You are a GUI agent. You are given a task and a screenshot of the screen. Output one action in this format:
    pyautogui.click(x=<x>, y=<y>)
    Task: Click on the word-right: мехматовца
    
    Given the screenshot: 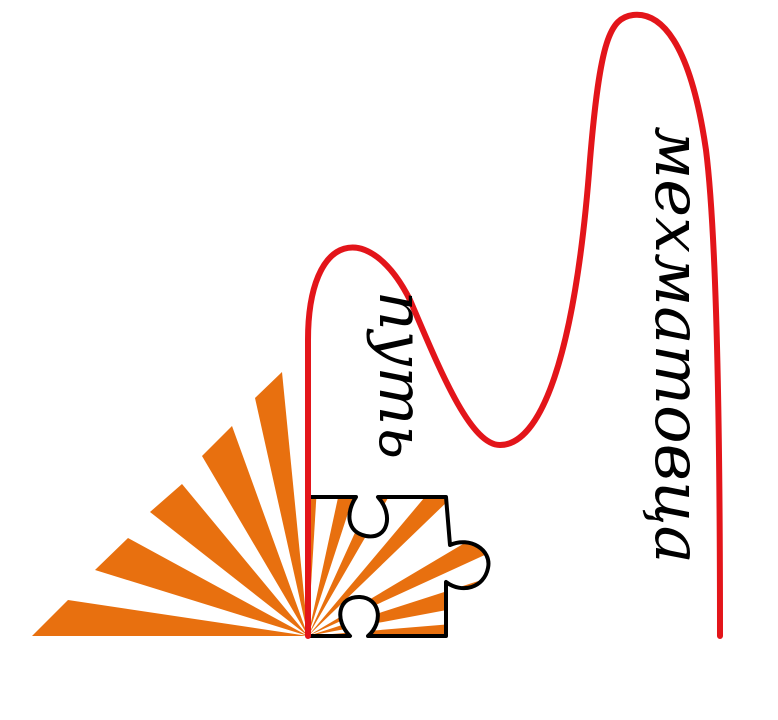 What is the action you would take?
    pyautogui.click(x=677, y=345)
    